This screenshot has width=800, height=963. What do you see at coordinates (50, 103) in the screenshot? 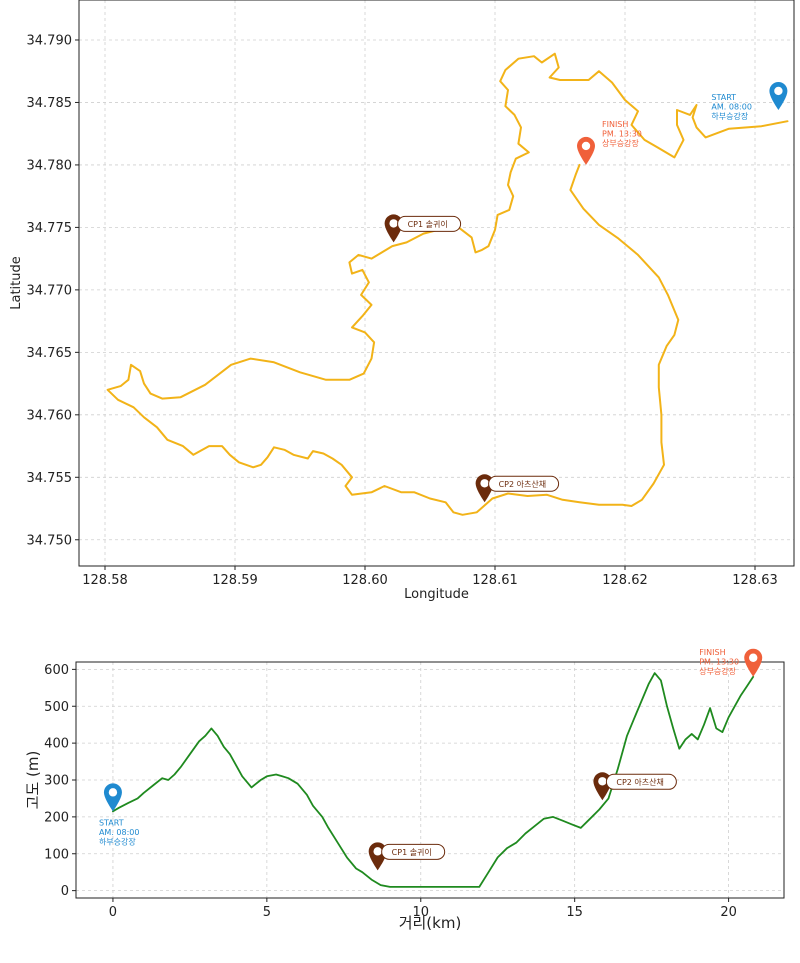
I see `y-tick-label: 34.785` at bounding box center [50, 103].